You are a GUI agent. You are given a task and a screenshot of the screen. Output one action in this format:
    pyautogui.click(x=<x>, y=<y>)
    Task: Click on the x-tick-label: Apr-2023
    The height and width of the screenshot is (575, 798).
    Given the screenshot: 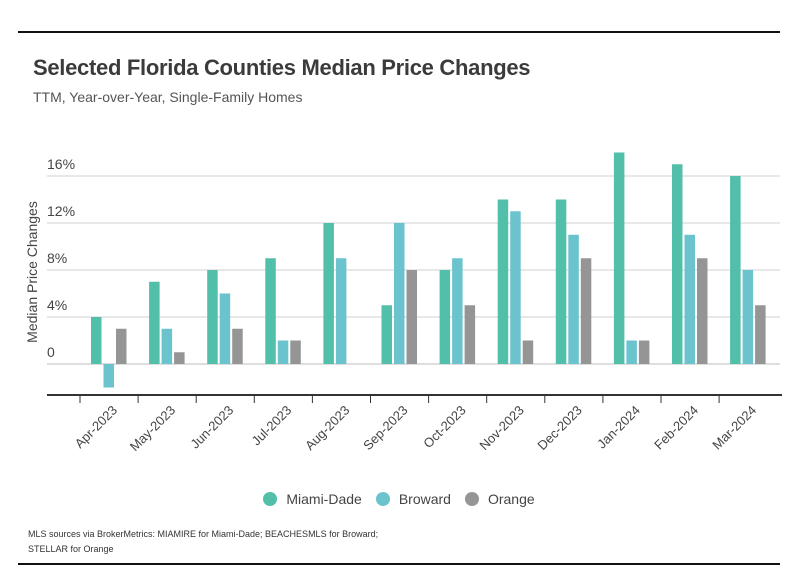 What is the action you would take?
    pyautogui.click(x=96, y=427)
    